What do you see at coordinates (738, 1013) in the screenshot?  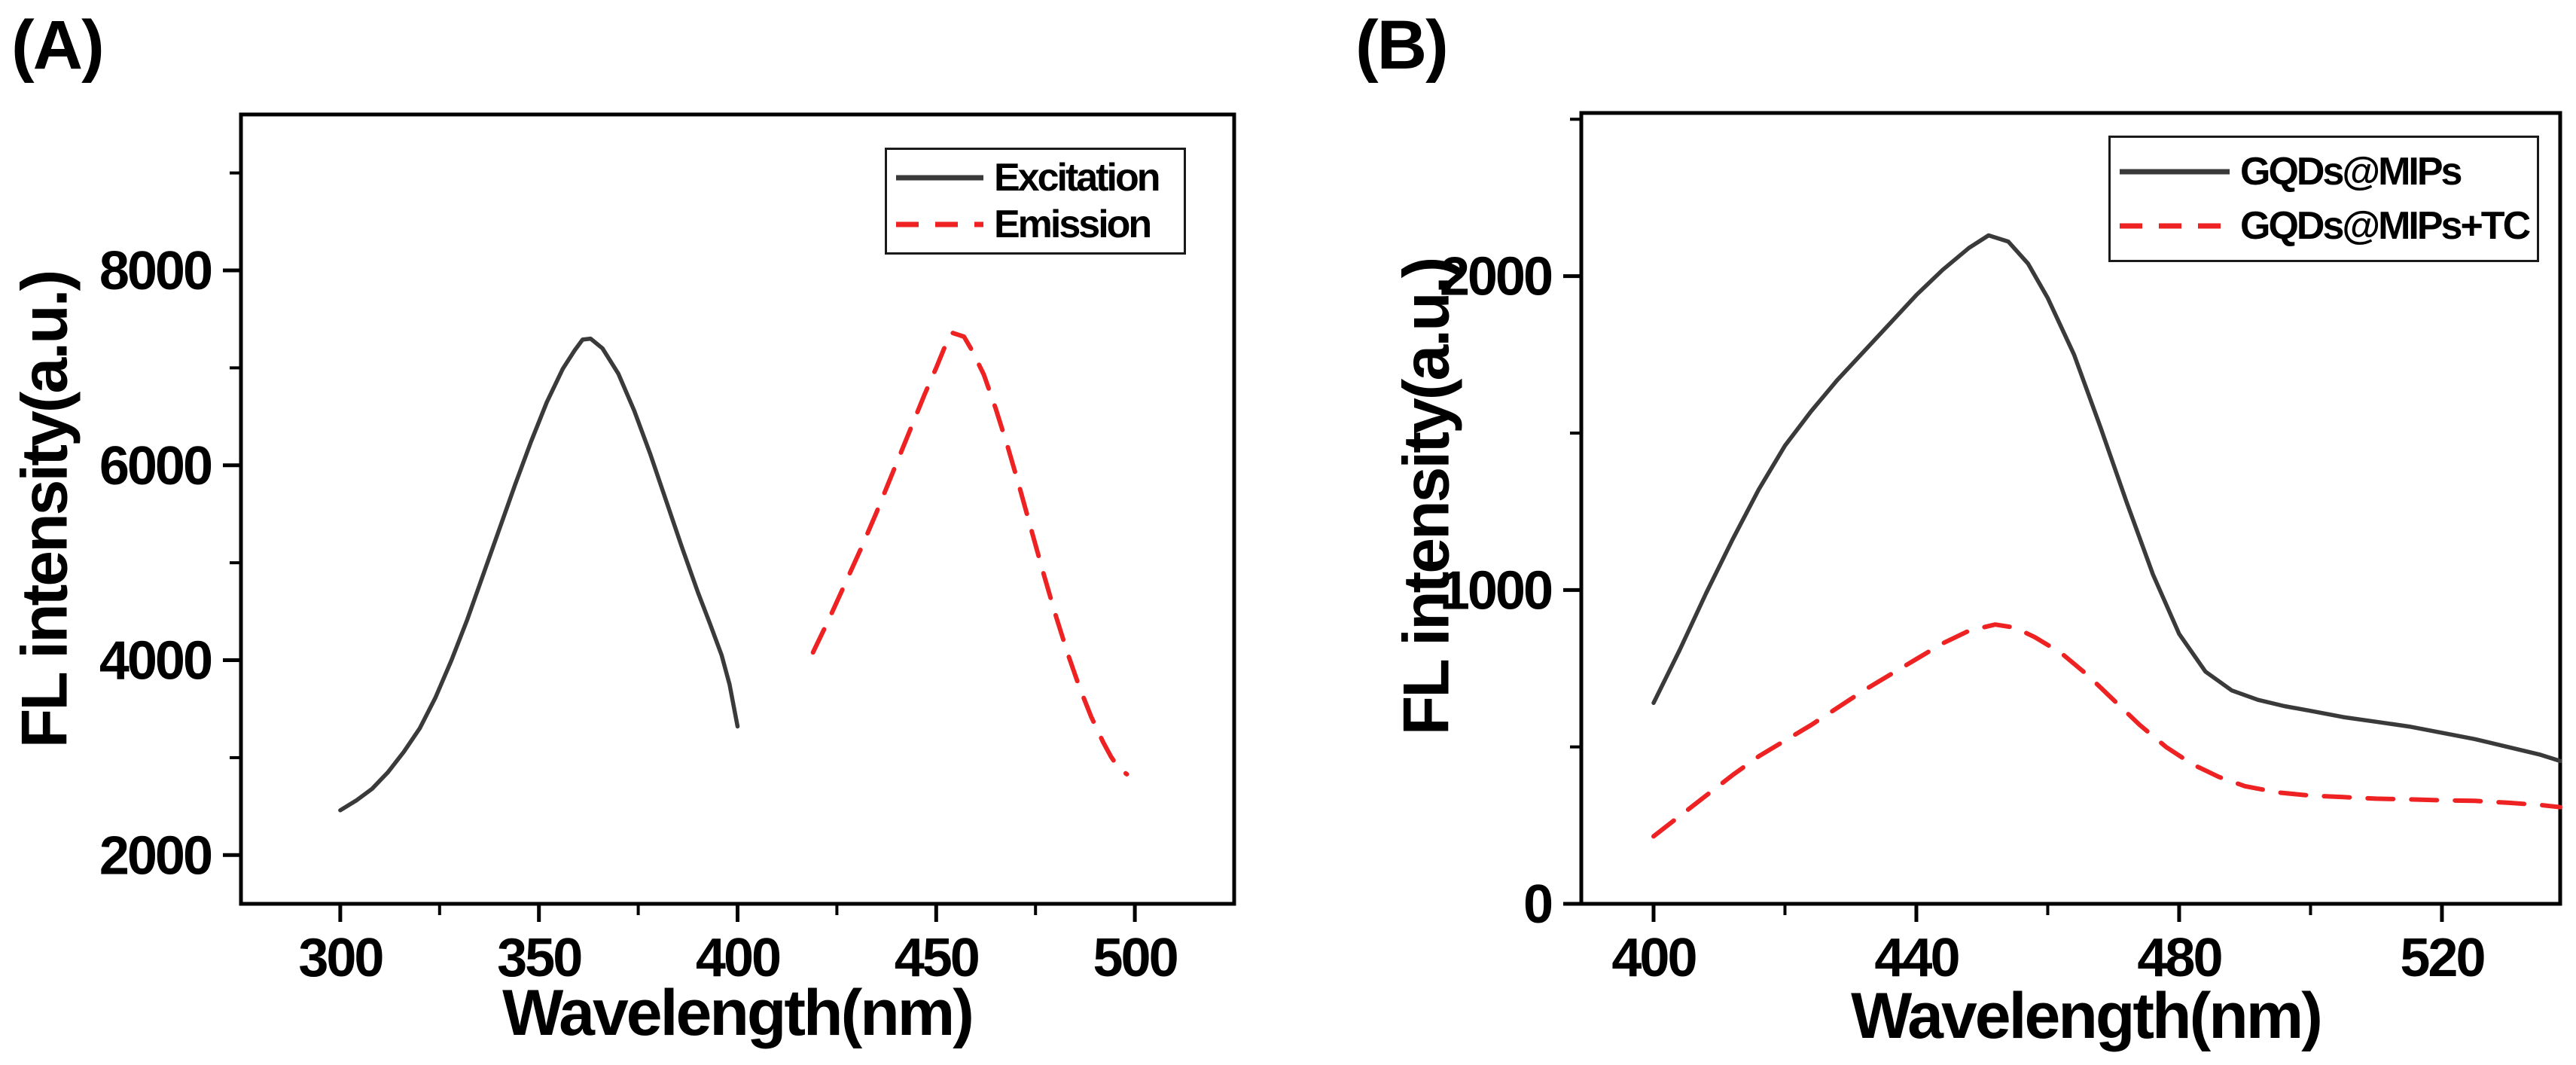 I see `panel-a-x-axis-title: Wavelength(nm)` at bounding box center [738, 1013].